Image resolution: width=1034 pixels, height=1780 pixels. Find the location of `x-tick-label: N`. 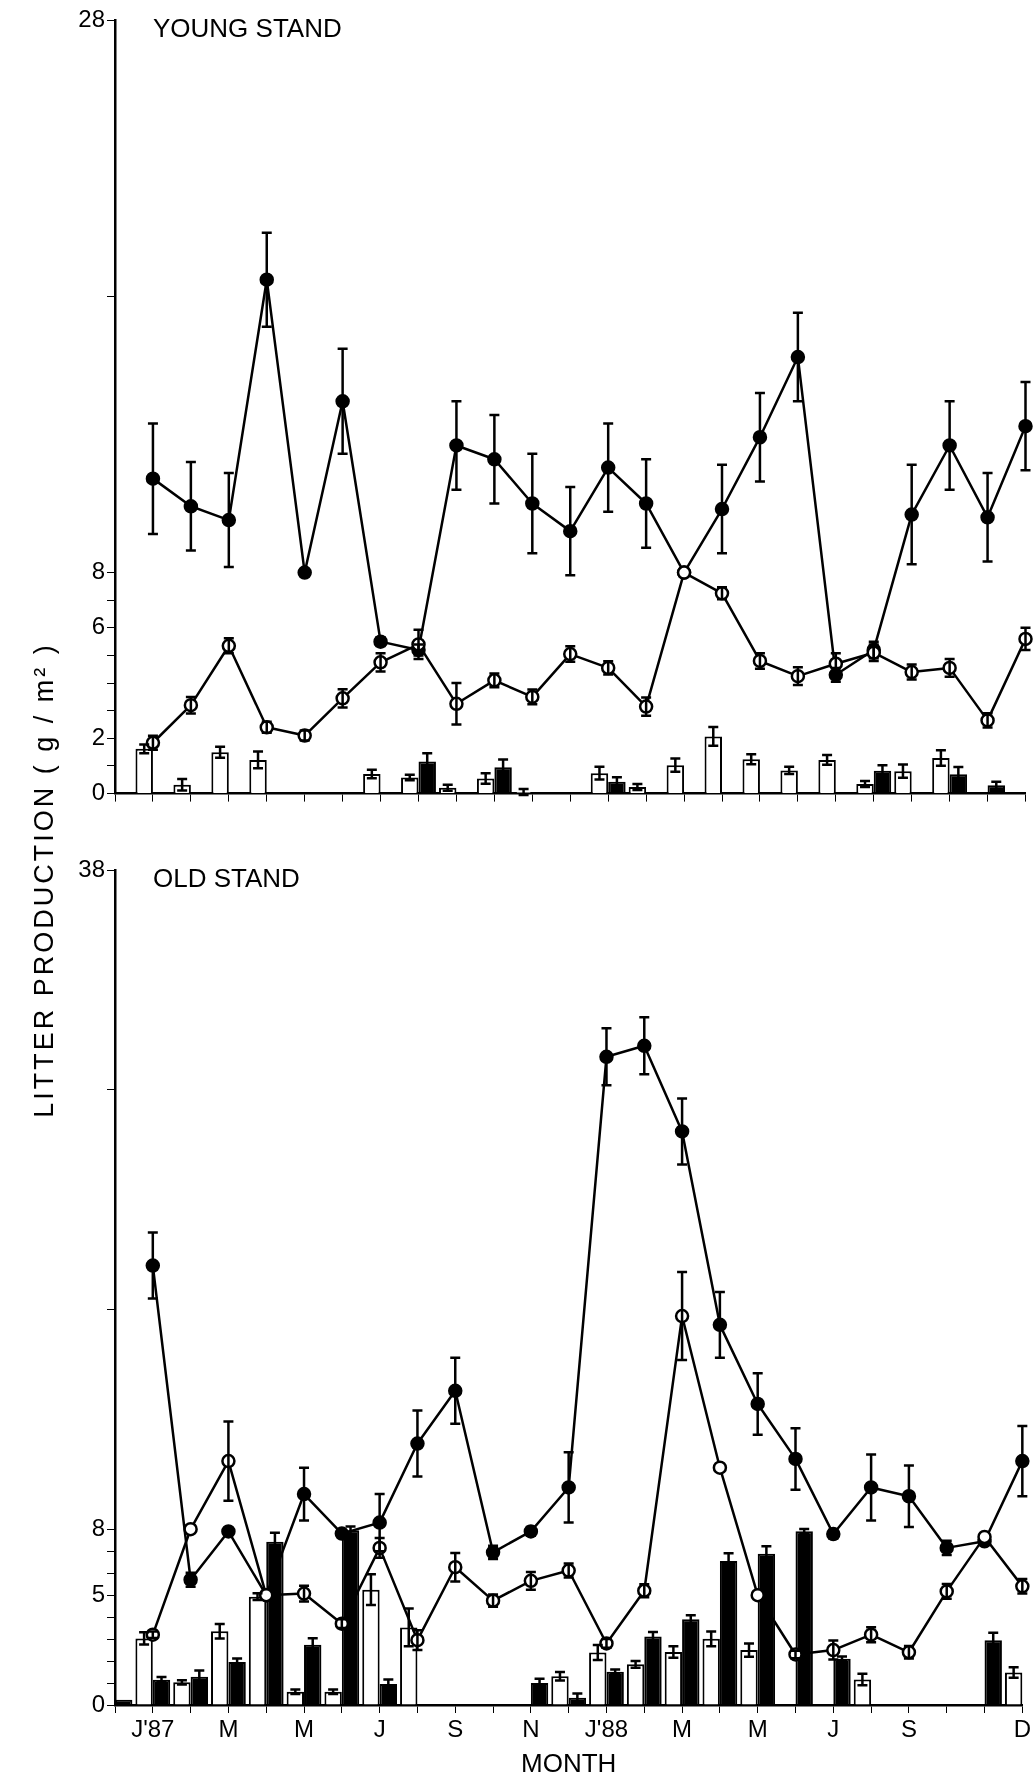

x-tick-label: N is located at coordinates (531, 1729).